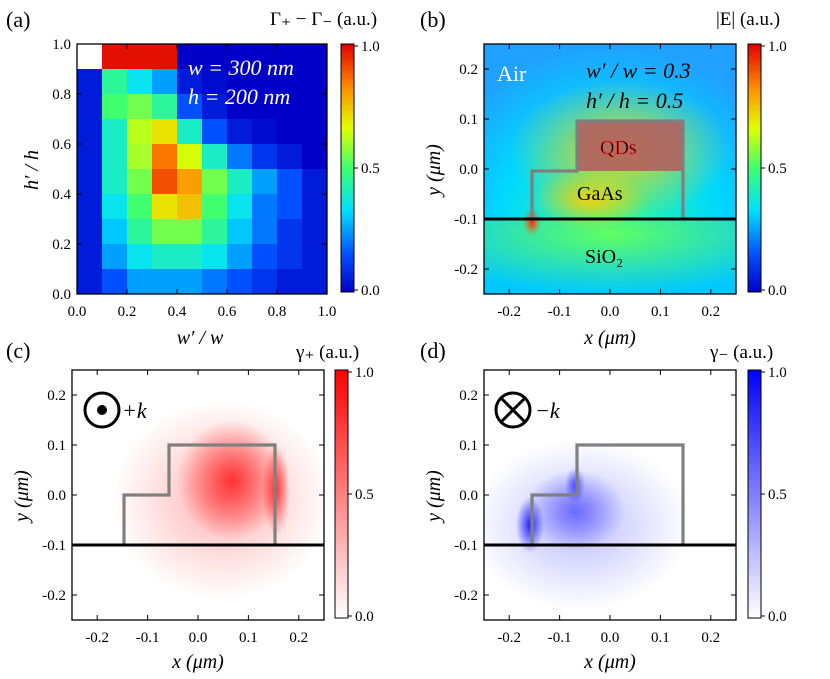  I want to click on panel-c-label: (c), so click(18, 350).